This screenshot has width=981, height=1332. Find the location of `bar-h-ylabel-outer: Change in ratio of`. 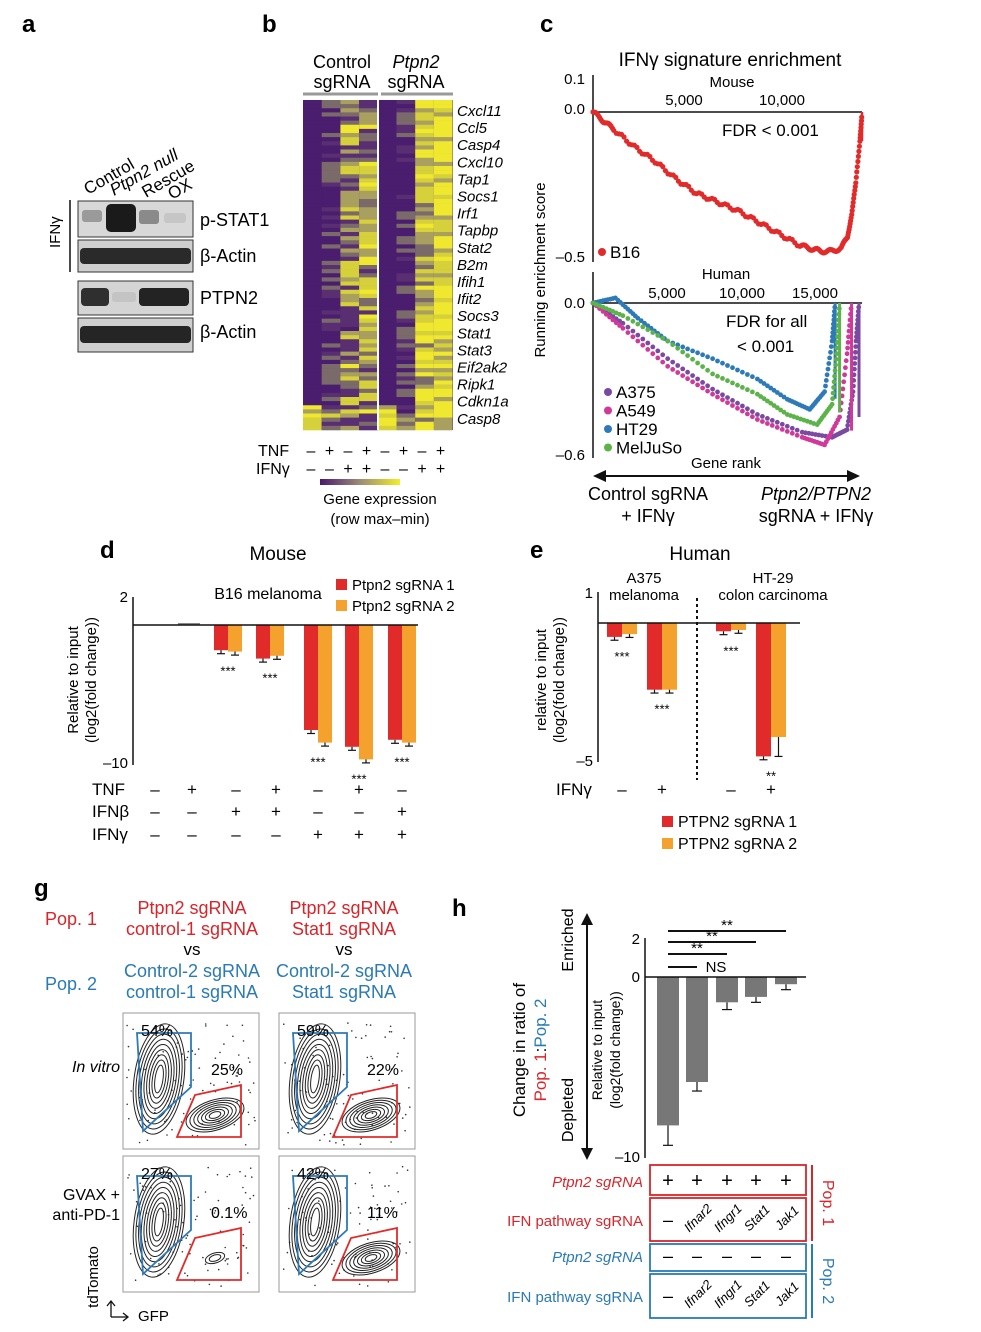

bar-h-ylabel-outer: Change in ratio of is located at coordinates (519, 1050).